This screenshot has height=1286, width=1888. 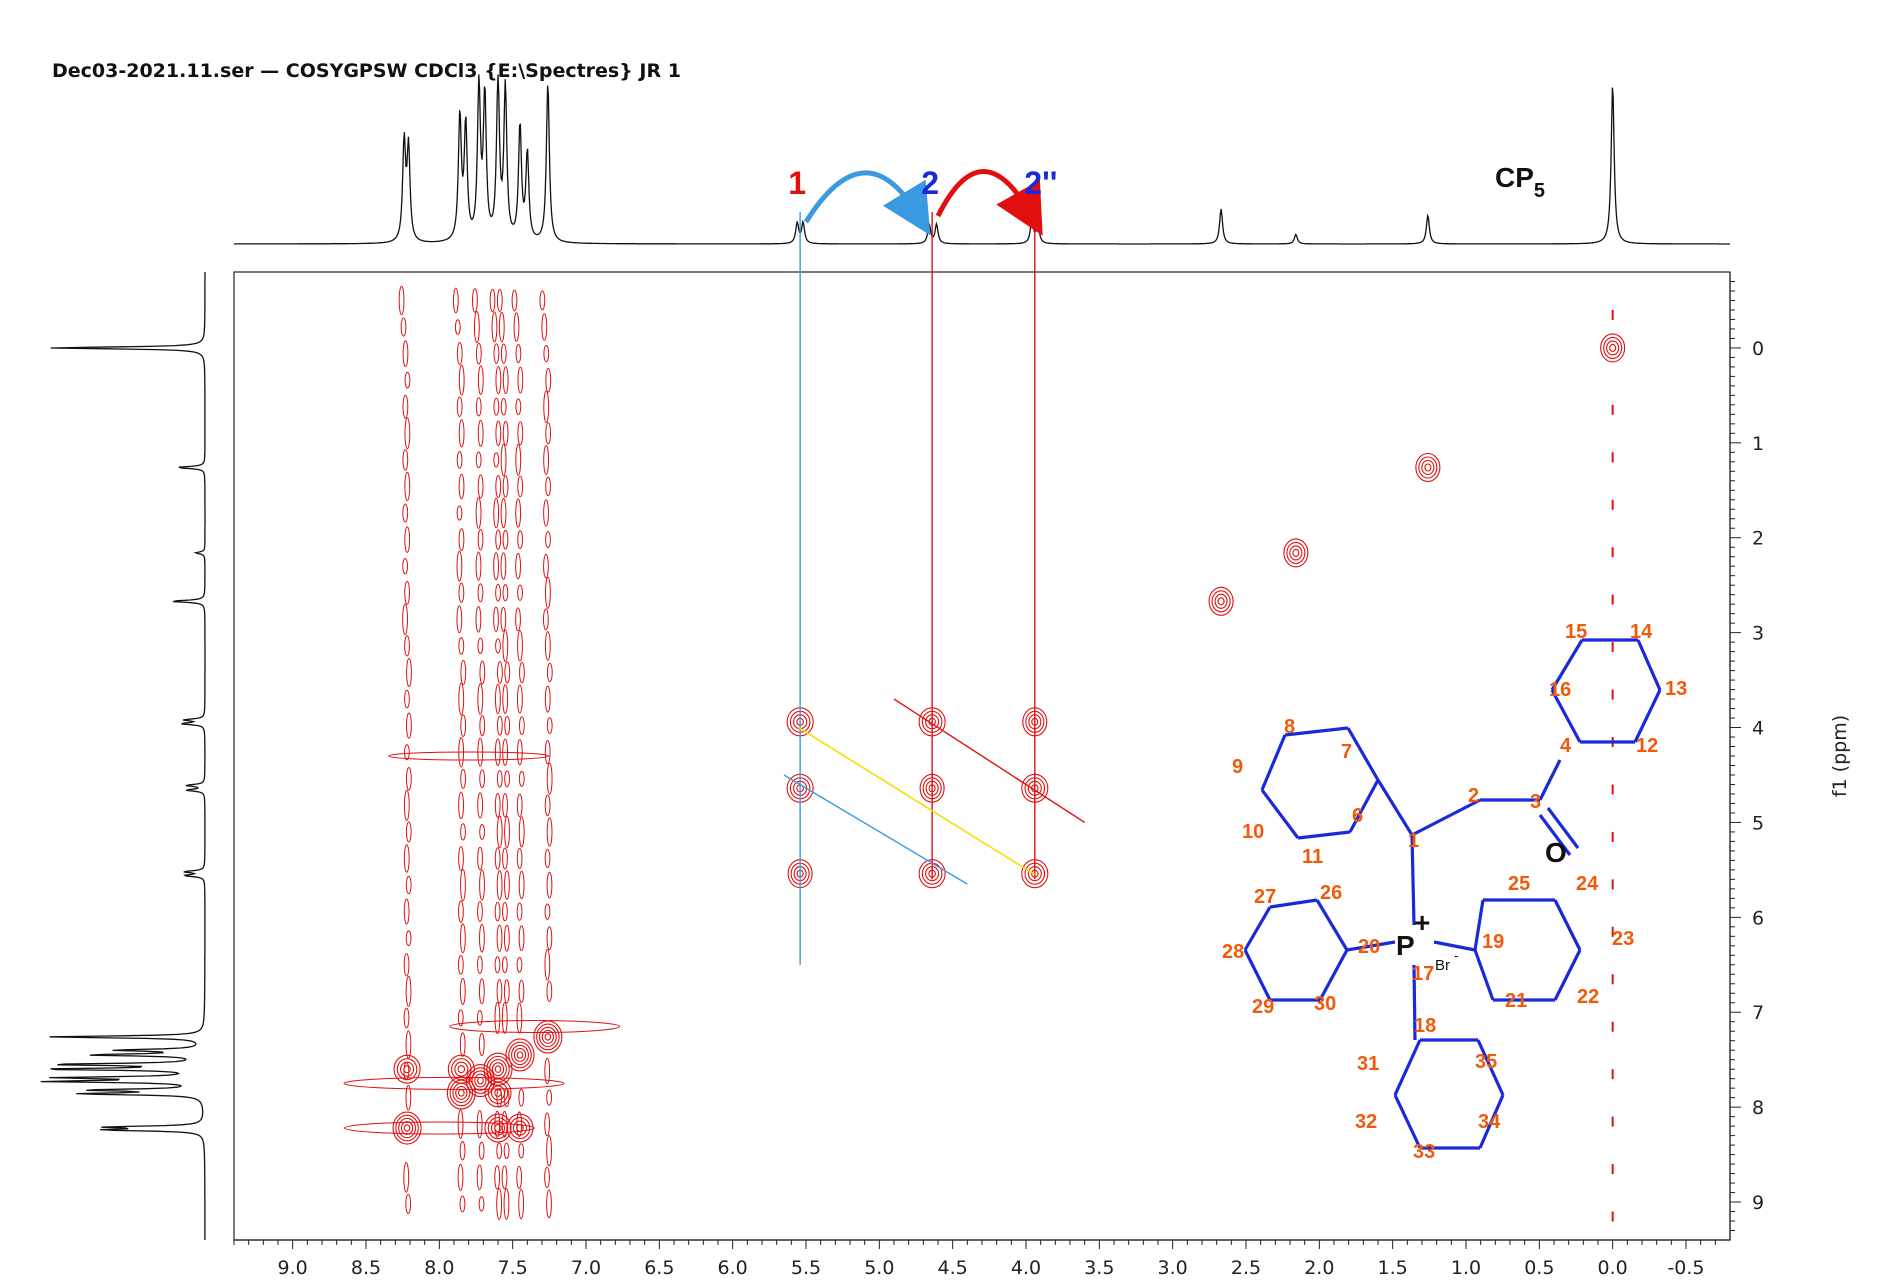 What do you see at coordinates (1253, 832) in the screenshot?
I see `atom-number-10: 10` at bounding box center [1253, 832].